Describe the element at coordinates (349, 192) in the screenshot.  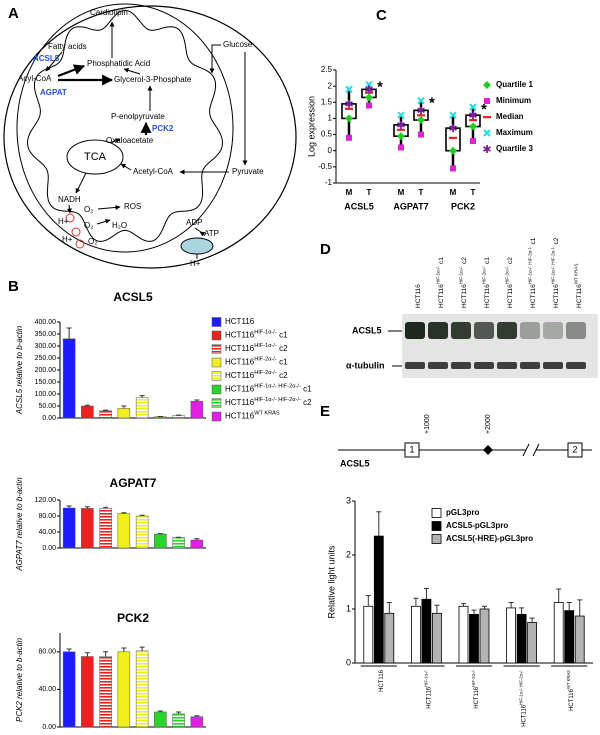
I see `x-tick-label: M` at that location.